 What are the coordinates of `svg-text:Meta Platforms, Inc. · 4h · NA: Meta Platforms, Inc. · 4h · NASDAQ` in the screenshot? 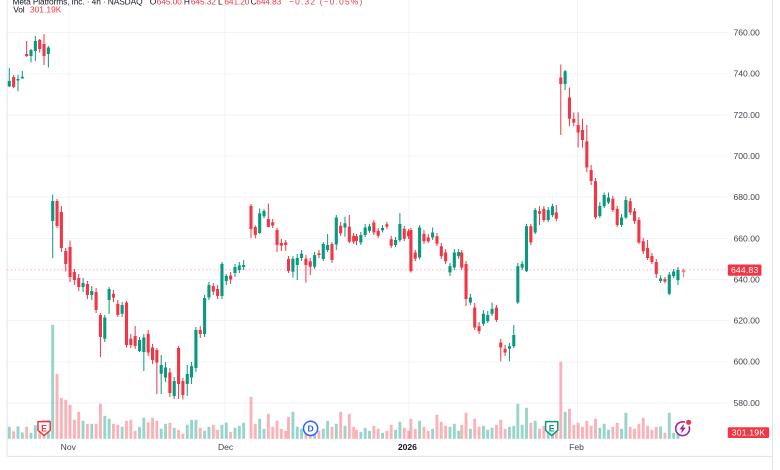 It's located at (78, 3).